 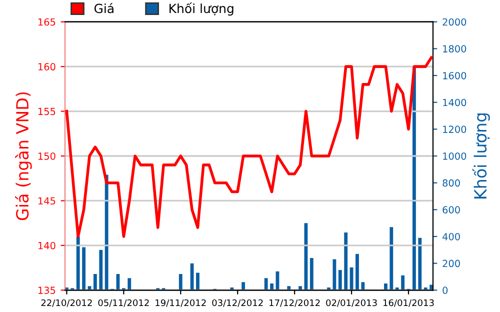 I want to click on y2-tick-label: 600, so click(x=451, y=210).